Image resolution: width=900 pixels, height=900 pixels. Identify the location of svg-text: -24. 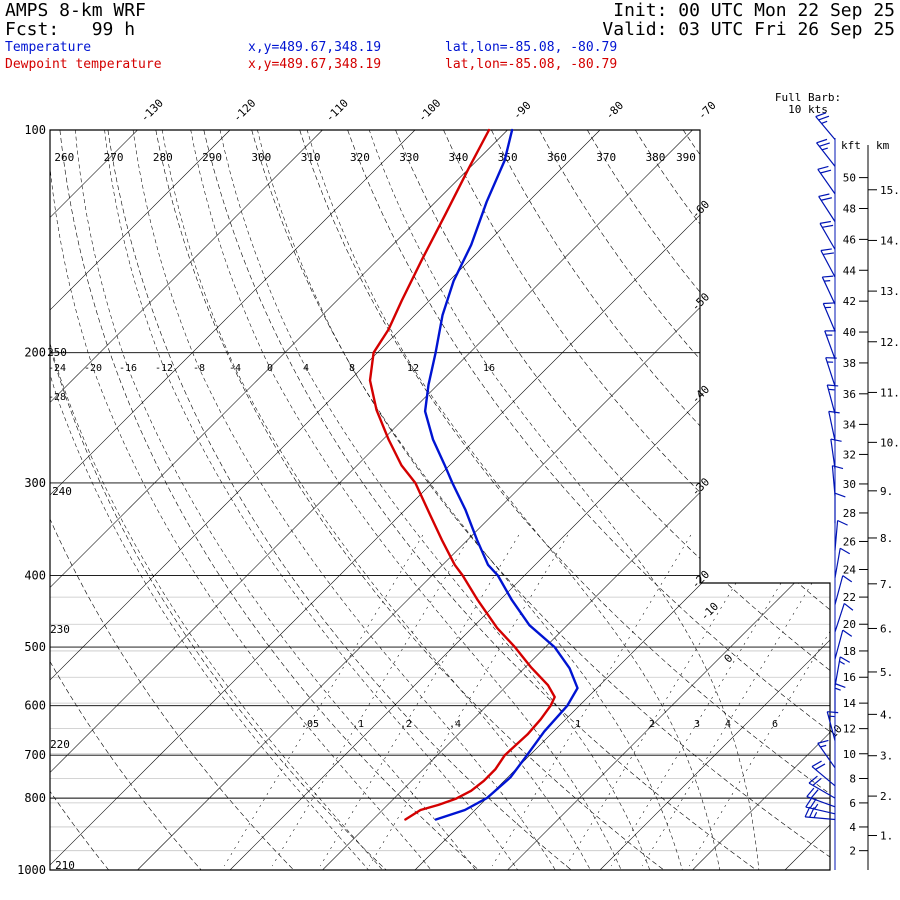
(57, 368).